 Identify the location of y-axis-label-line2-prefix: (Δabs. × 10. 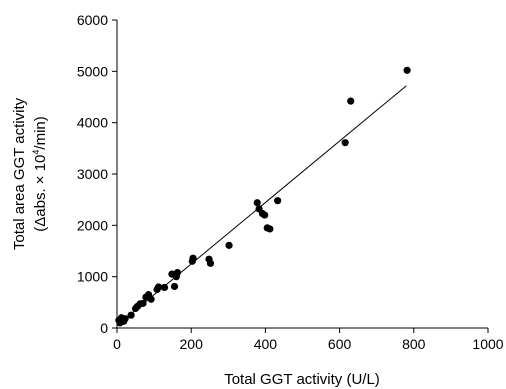
(40, 193).